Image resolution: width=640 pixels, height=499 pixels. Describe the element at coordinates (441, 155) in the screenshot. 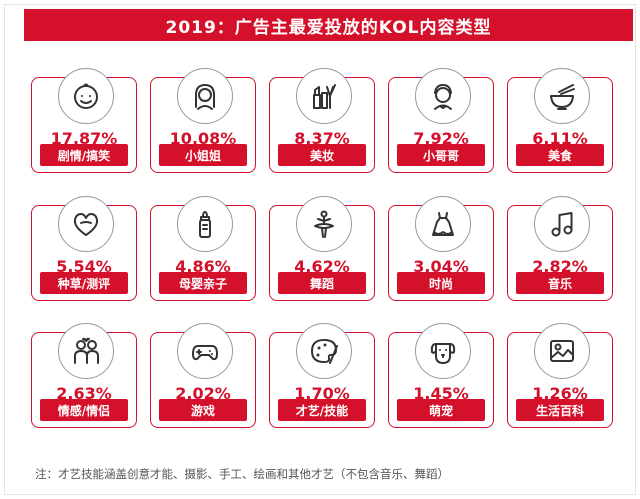

I see `category-label: 小哥哥` at that location.